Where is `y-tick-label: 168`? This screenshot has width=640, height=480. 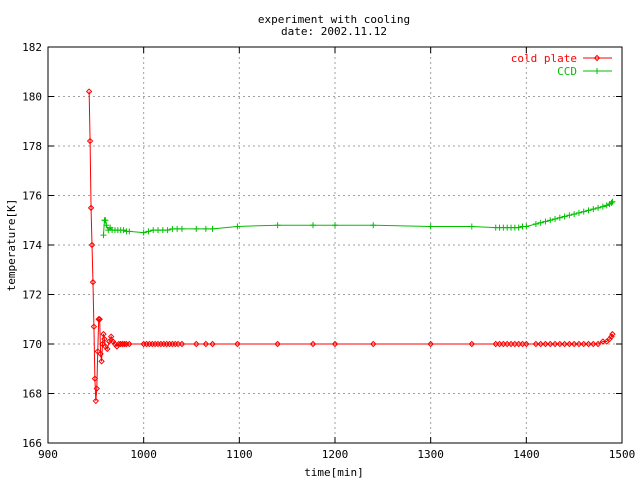
y-tick-label: 168 is located at coordinates (32, 394).